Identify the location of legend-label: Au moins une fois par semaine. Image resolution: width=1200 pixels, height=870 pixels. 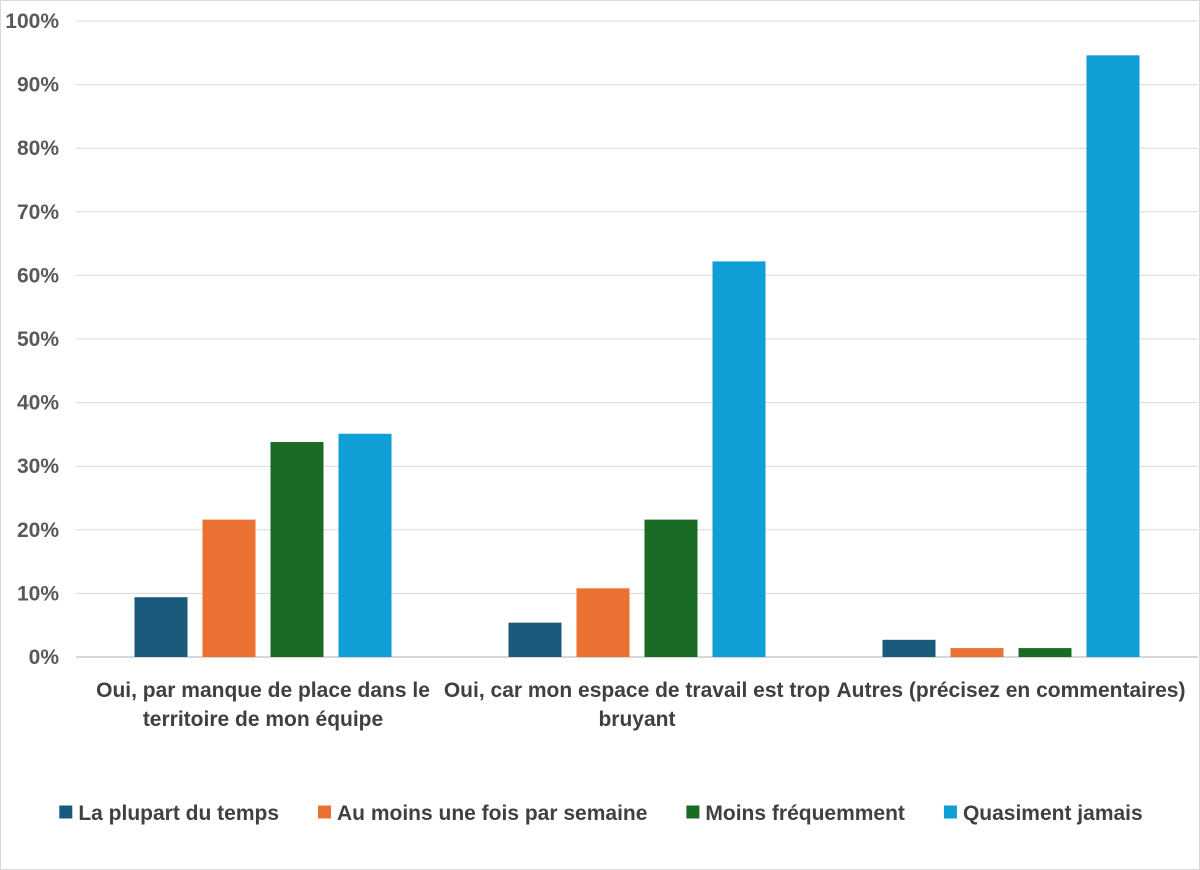
(492, 813).